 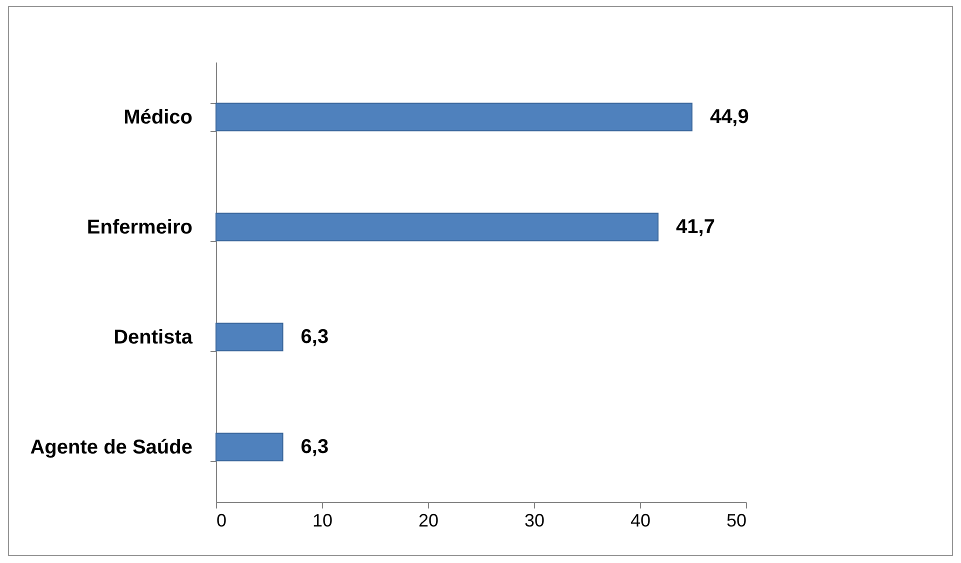 I want to click on x-tick-label: 30, so click(x=534, y=520).